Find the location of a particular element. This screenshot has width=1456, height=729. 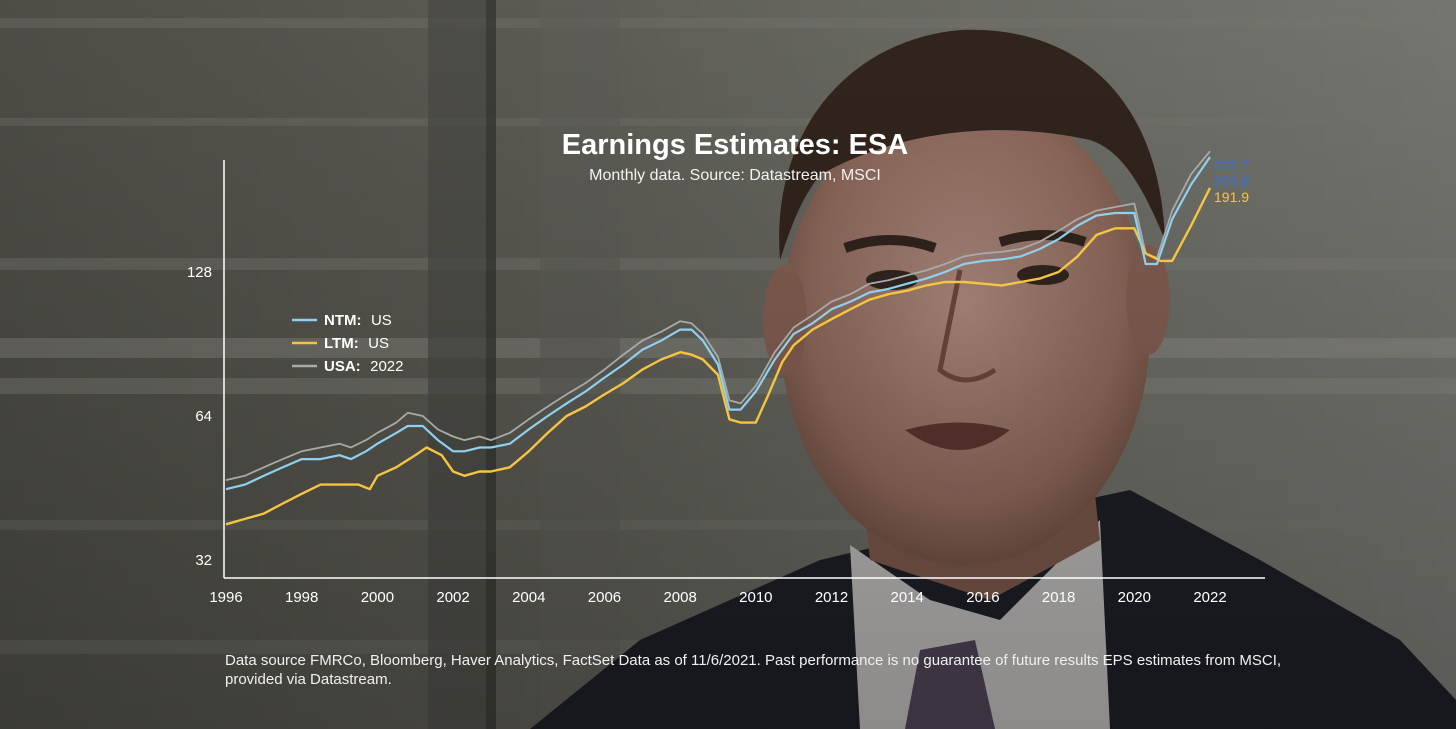

chart-title: Earnings Estimates: ESA is located at coordinates (735, 145).